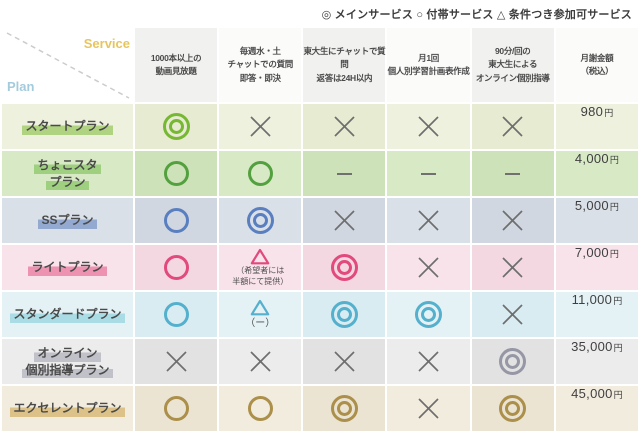 The width and height of the screenshot is (640, 431). Describe the element at coordinates (476, 15) in the screenshot. I see `legend: ◎ メインサービス ○ 付帯サービス △ 条件つき参加可サービス` at that location.